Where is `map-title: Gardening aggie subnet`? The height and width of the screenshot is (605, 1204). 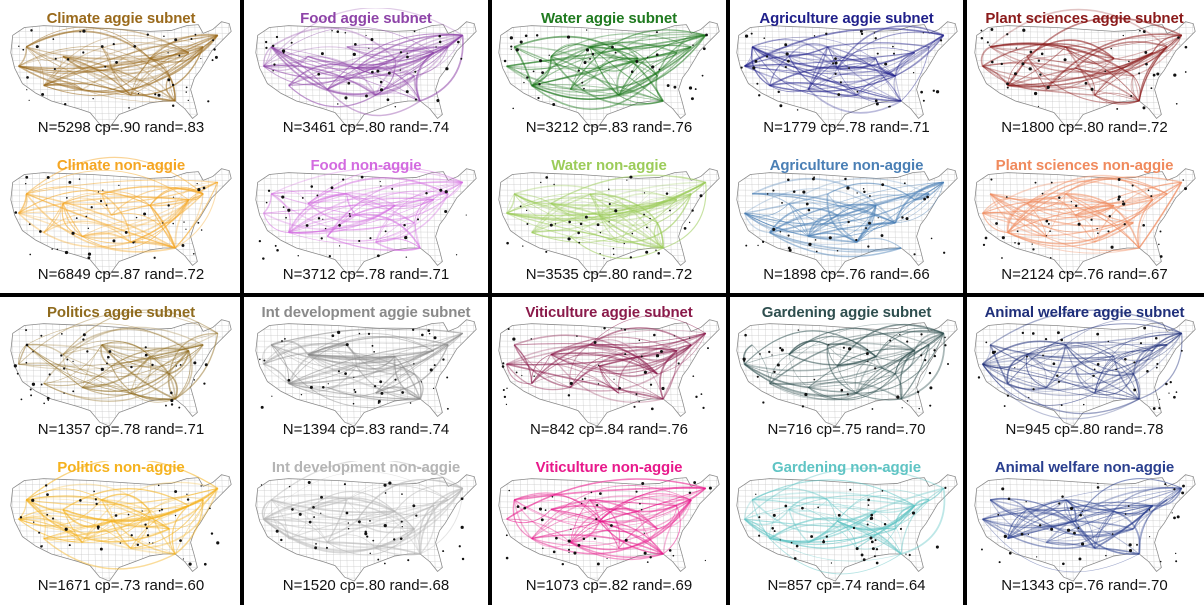 map-title: Gardening aggie subnet is located at coordinates (846, 312).